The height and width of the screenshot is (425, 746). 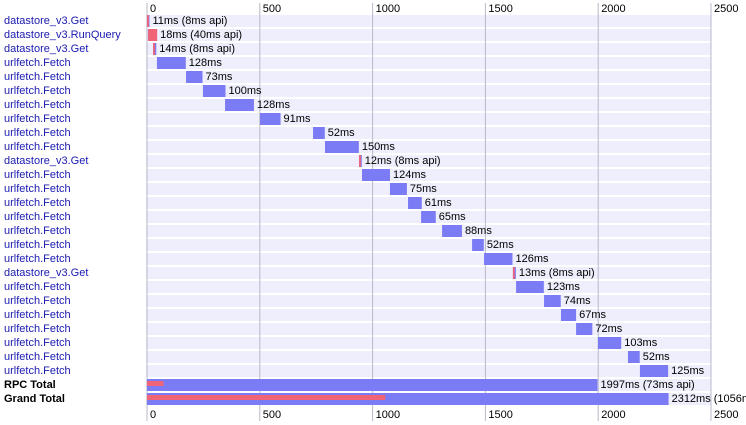 I want to click on x-tick-label-top: 2500, so click(x=726, y=9).